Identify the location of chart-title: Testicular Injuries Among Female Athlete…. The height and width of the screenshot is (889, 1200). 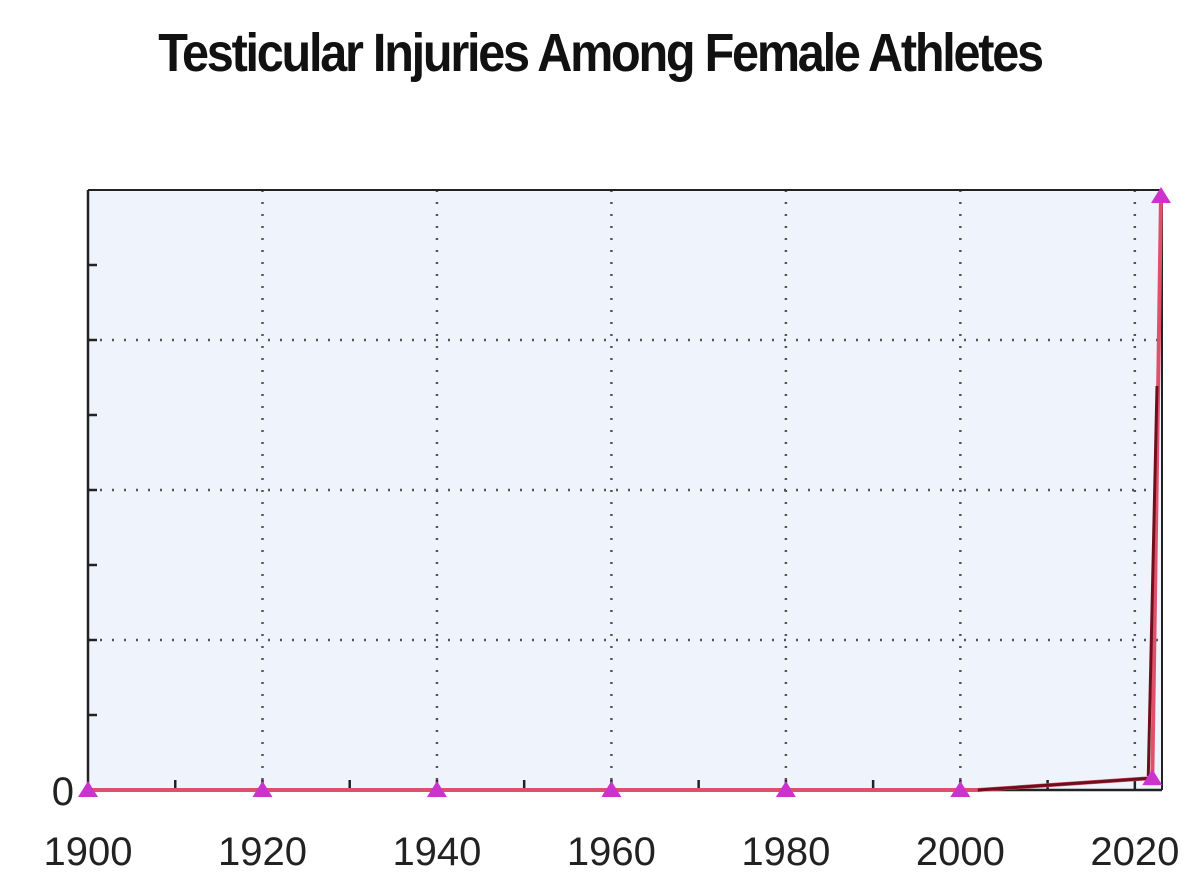
(601, 53).